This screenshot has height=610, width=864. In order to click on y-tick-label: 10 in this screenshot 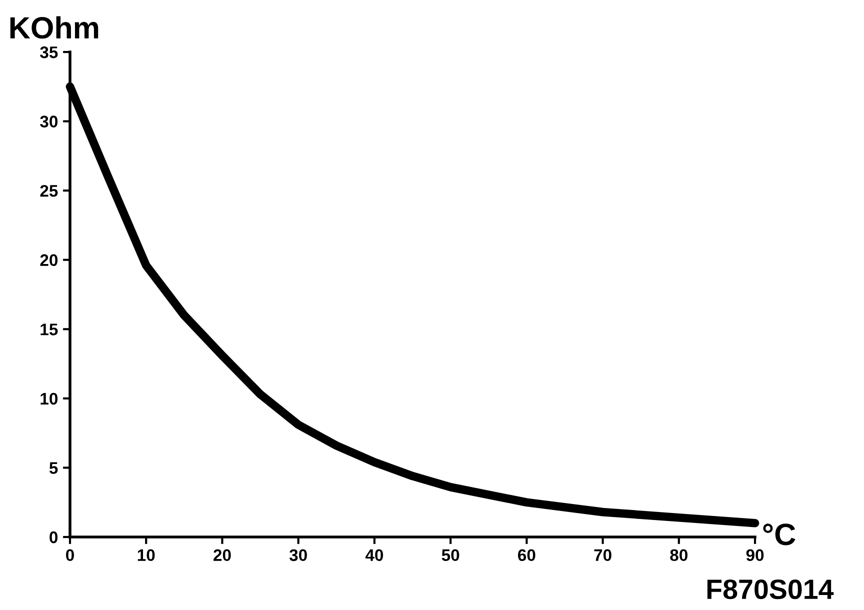, I will do `click(49, 398)`.